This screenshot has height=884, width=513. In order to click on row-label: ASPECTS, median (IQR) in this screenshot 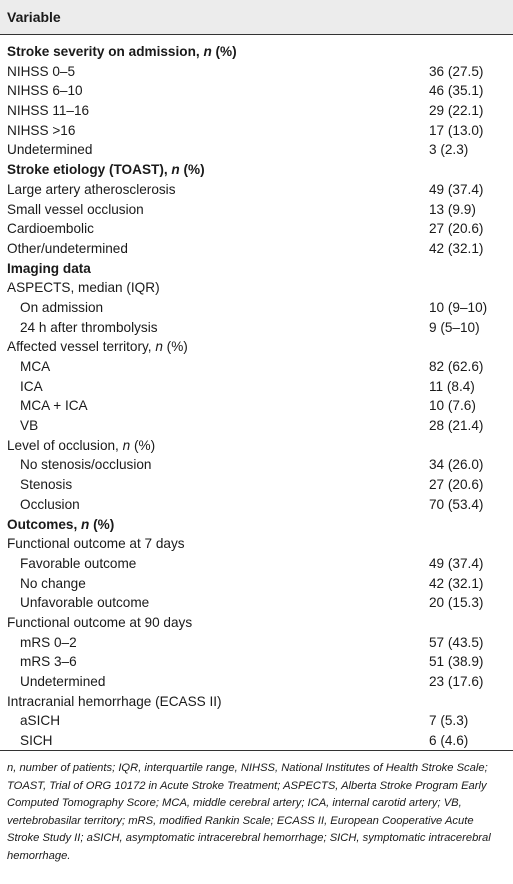, I will do `click(83, 288)`.